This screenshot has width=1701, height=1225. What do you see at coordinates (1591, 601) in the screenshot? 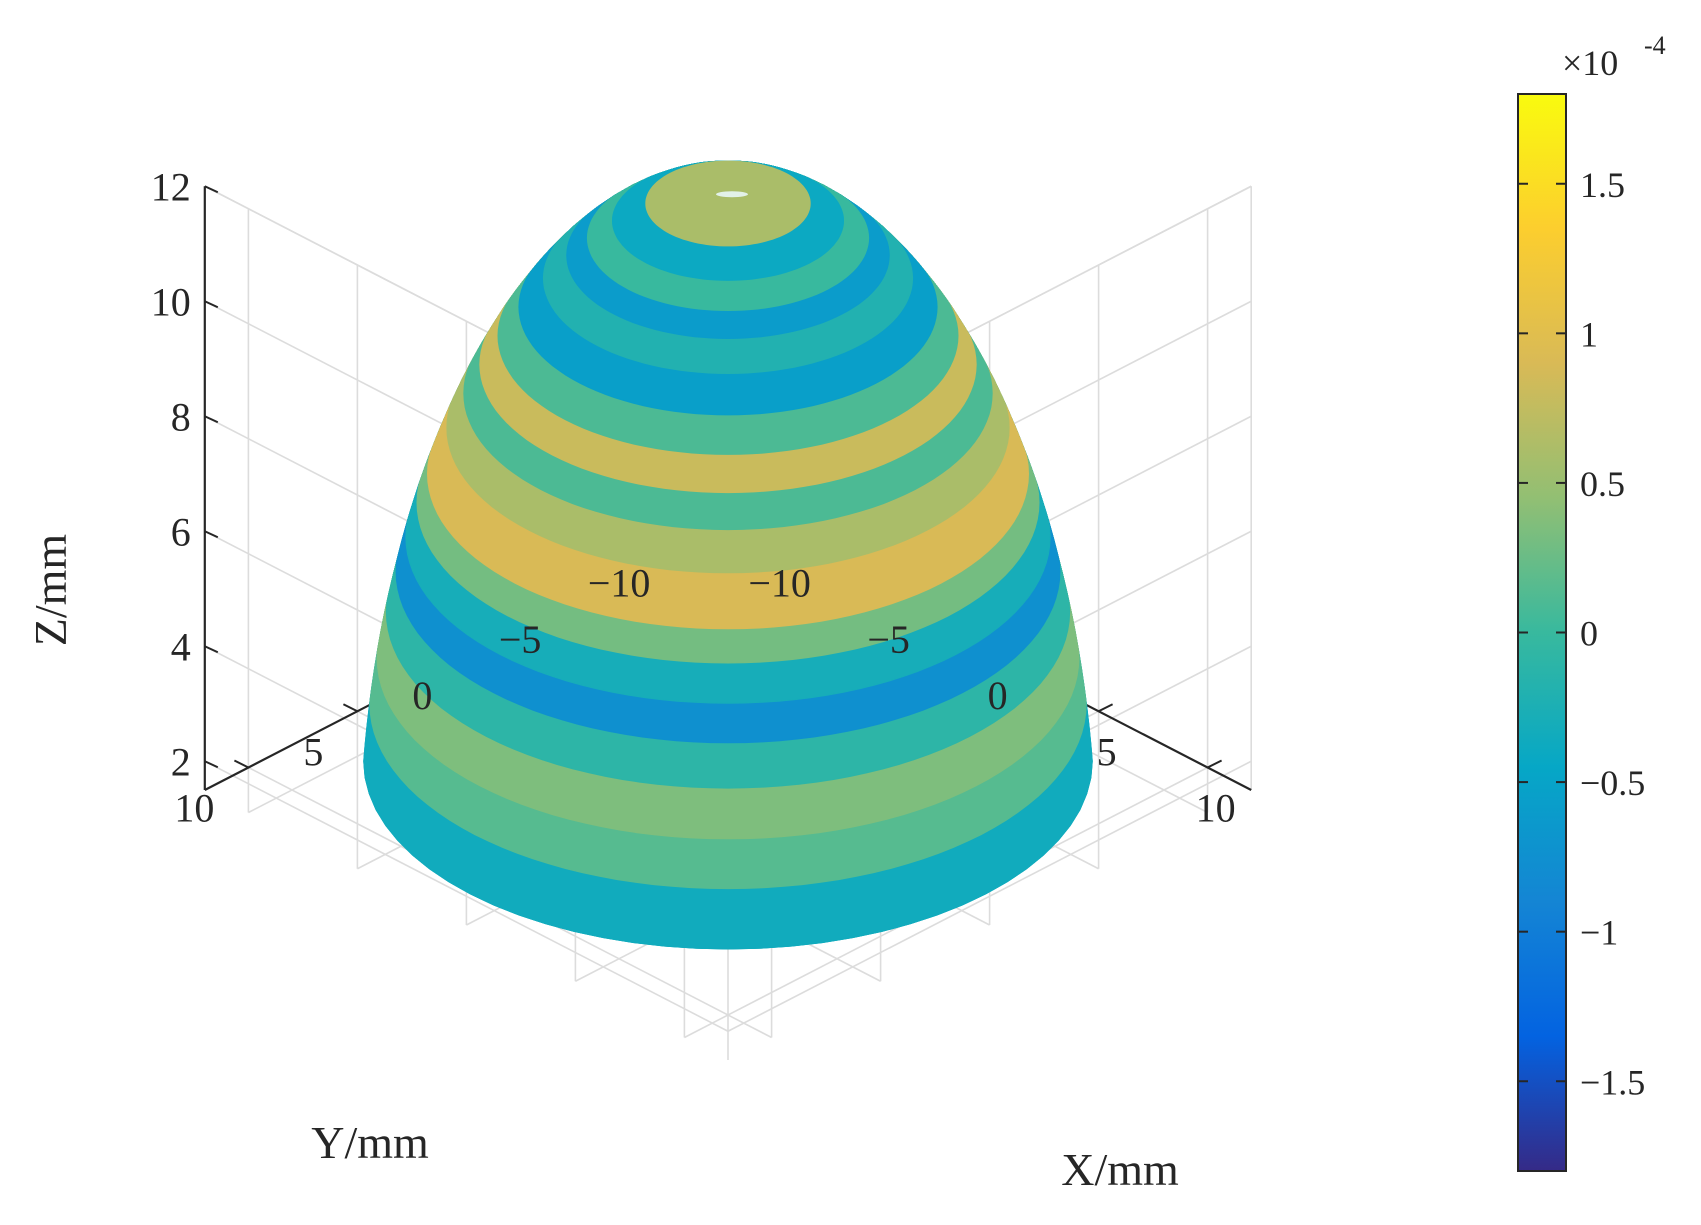
I see `colorbar: −1.5 −1 −0.5 0 0.5 1 1.5 ×10 -4` at bounding box center [1591, 601].